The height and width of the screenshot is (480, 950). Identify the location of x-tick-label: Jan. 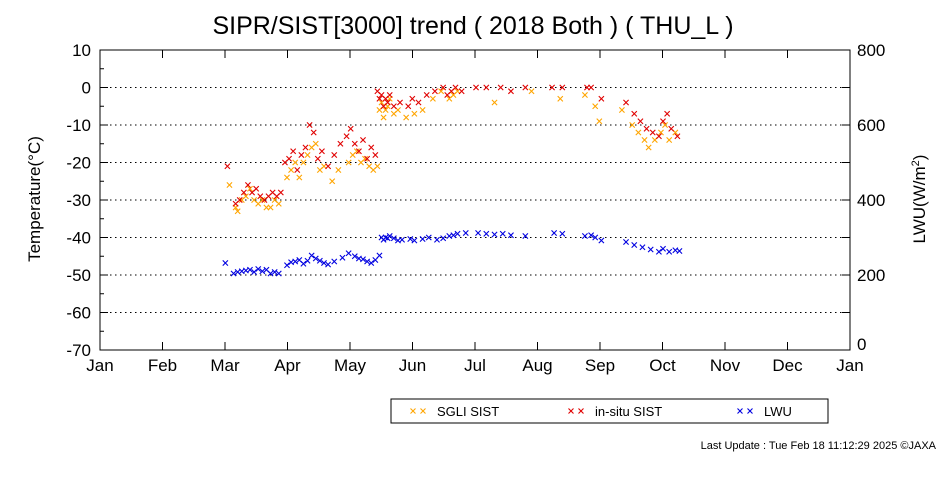
(99, 365).